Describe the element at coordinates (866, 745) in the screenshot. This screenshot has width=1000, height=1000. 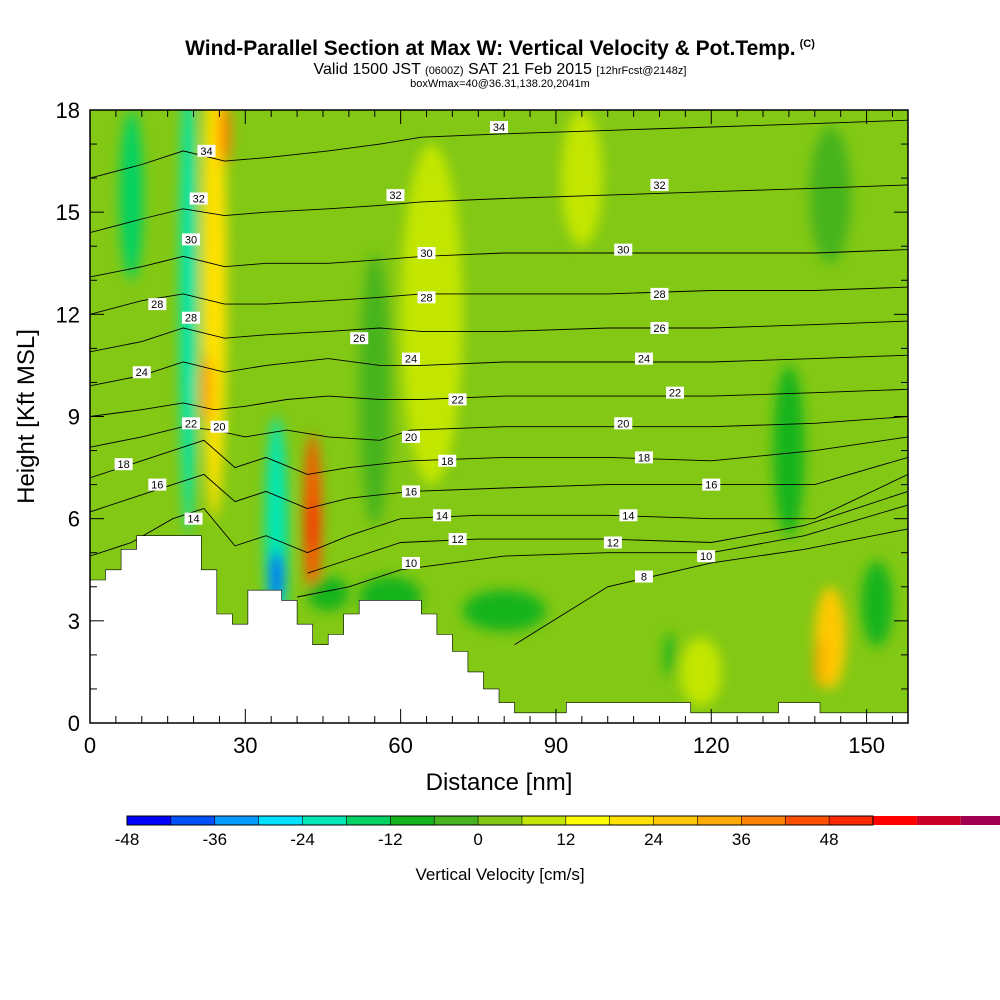
I see `x-tick-label-150: 150` at that location.